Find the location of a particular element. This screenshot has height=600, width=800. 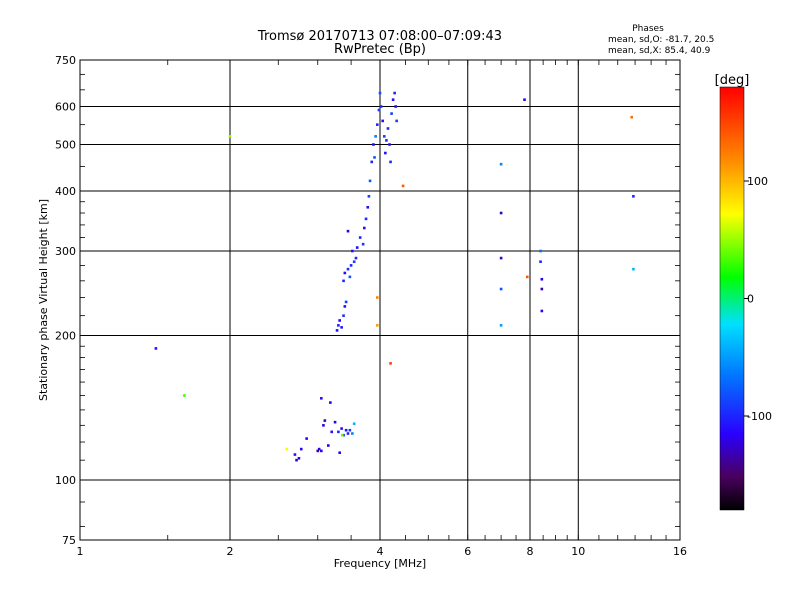

y-tick-label: 300 is located at coordinates (65, 251).